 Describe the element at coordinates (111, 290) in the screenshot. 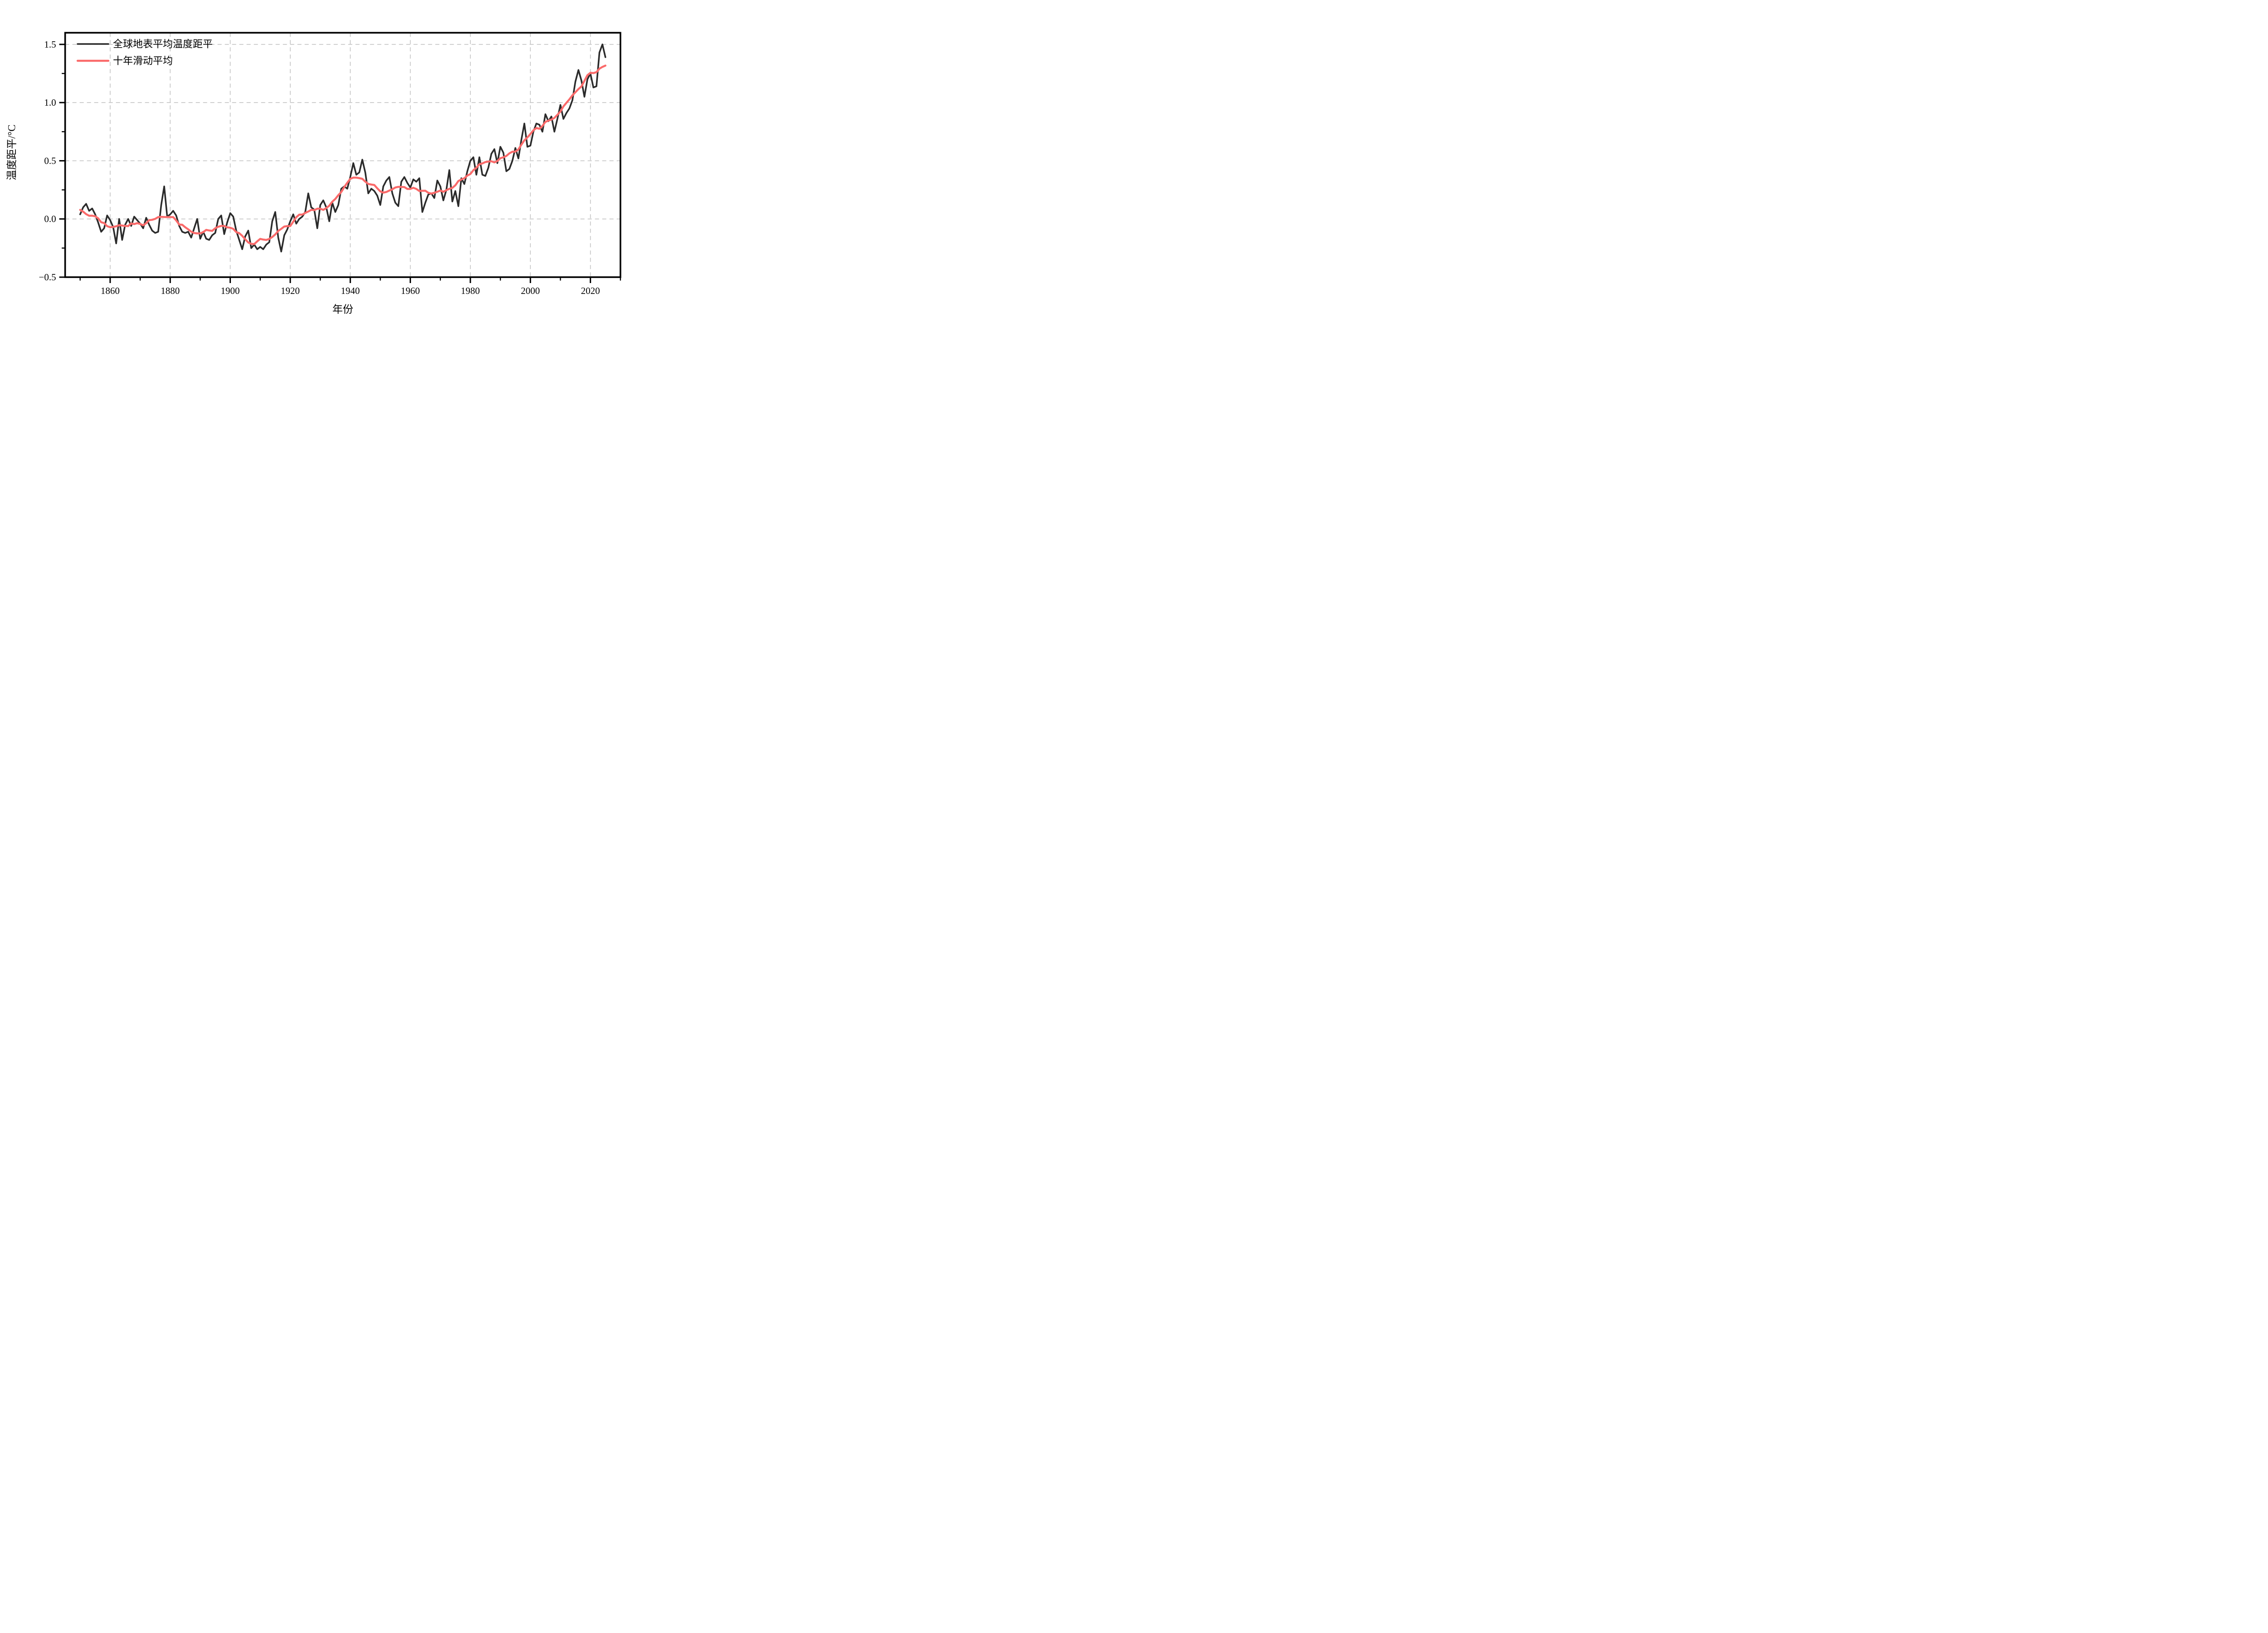

I see `x-tick-label: 1860` at that location.